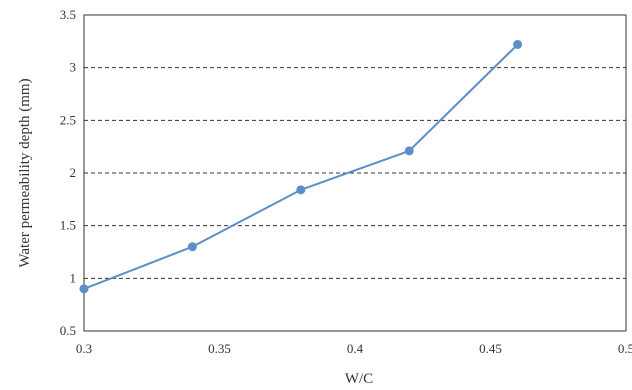 The height and width of the screenshot is (390, 632). What do you see at coordinates (219, 348) in the screenshot?
I see `x-tick-label: 0.35` at bounding box center [219, 348].